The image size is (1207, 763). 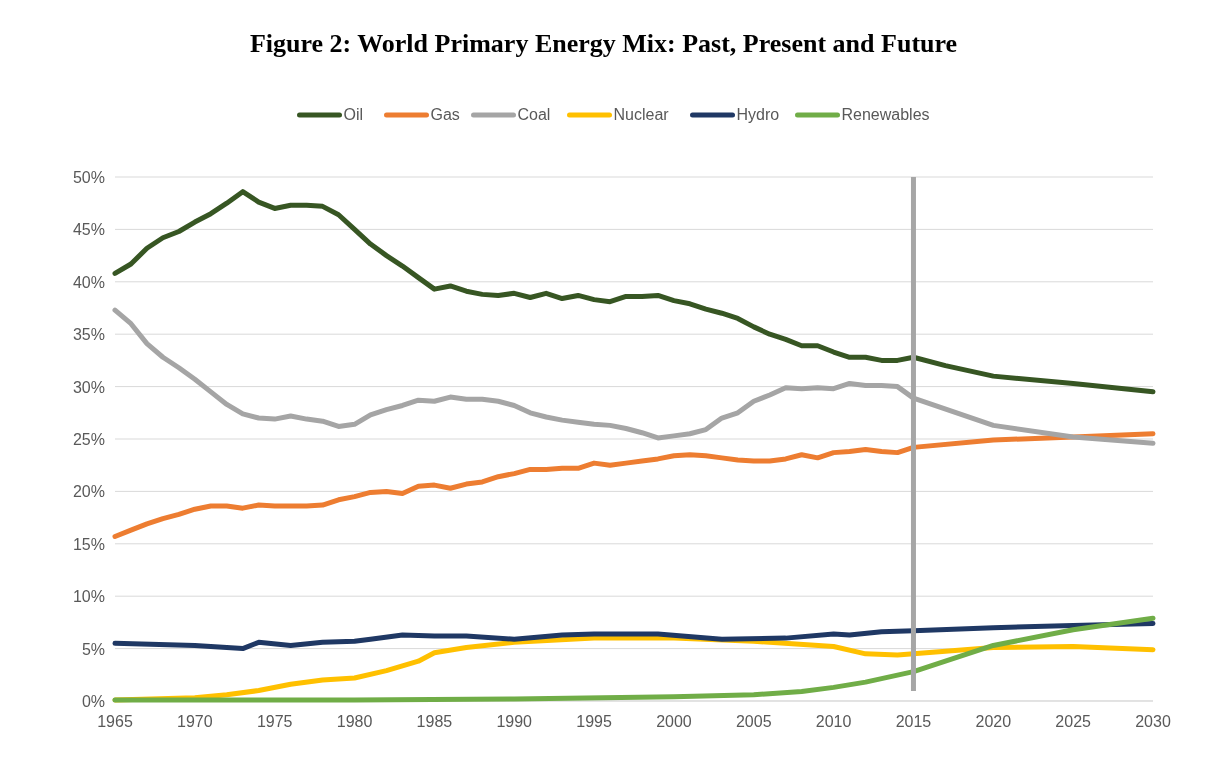 What do you see at coordinates (753, 721) in the screenshot?
I see `x-tick-label: 2005` at bounding box center [753, 721].